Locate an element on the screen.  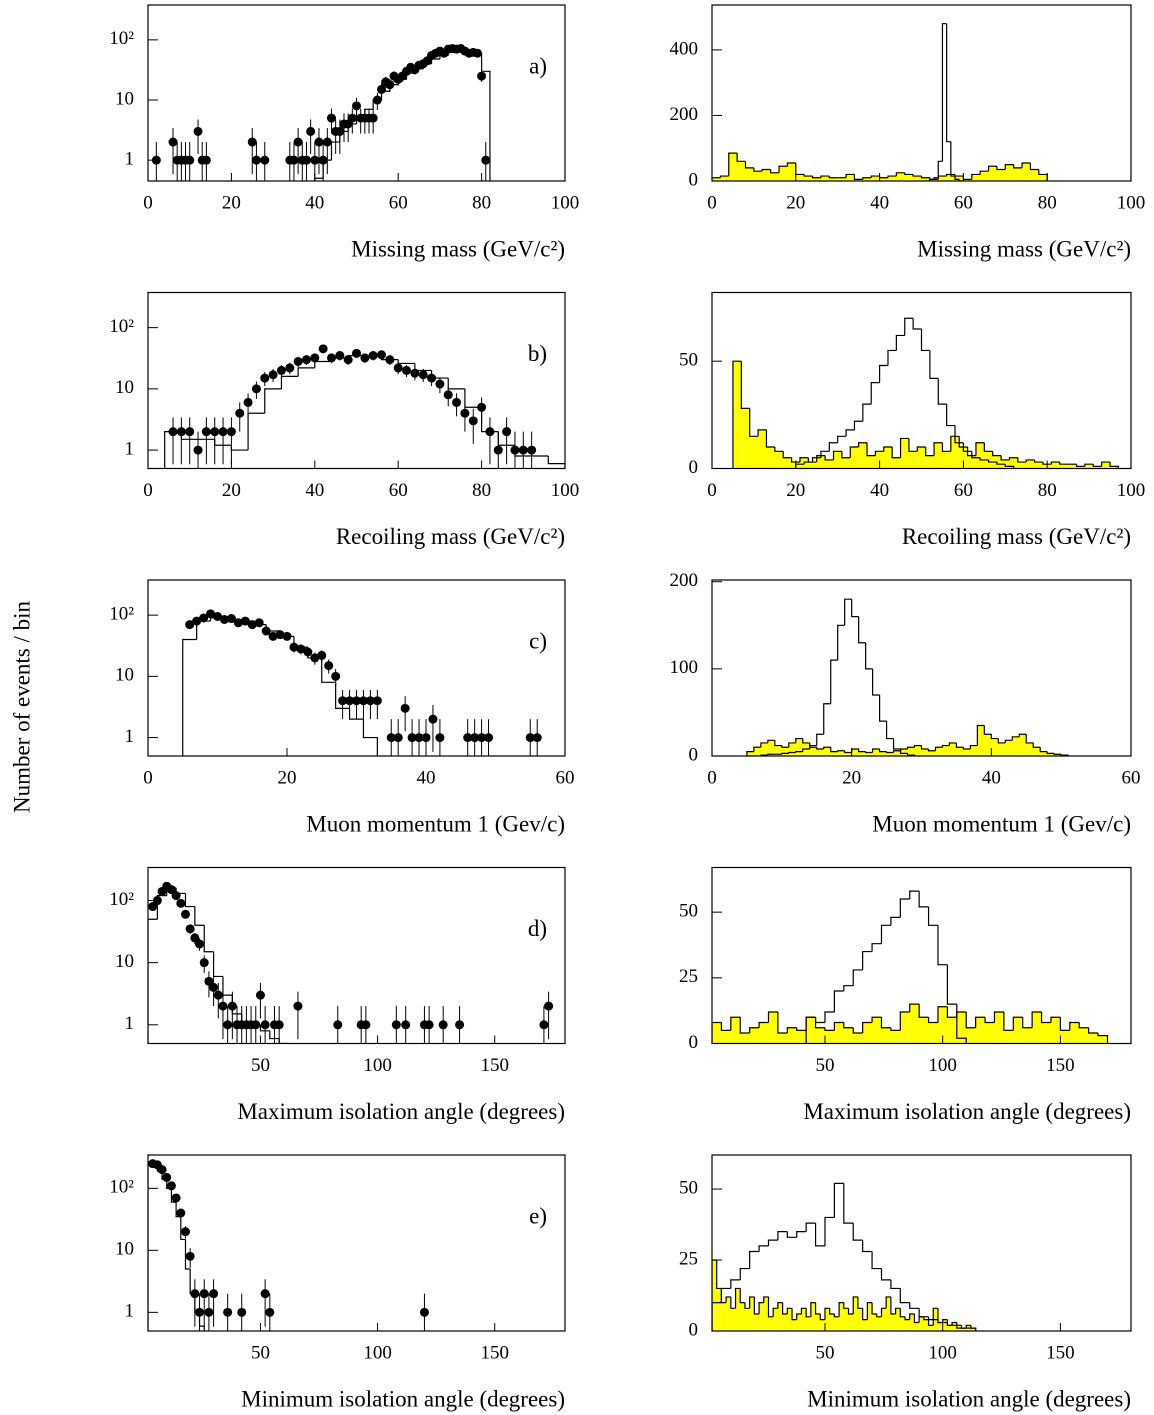
x-tick-label: 0 is located at coordinates (712, 490).